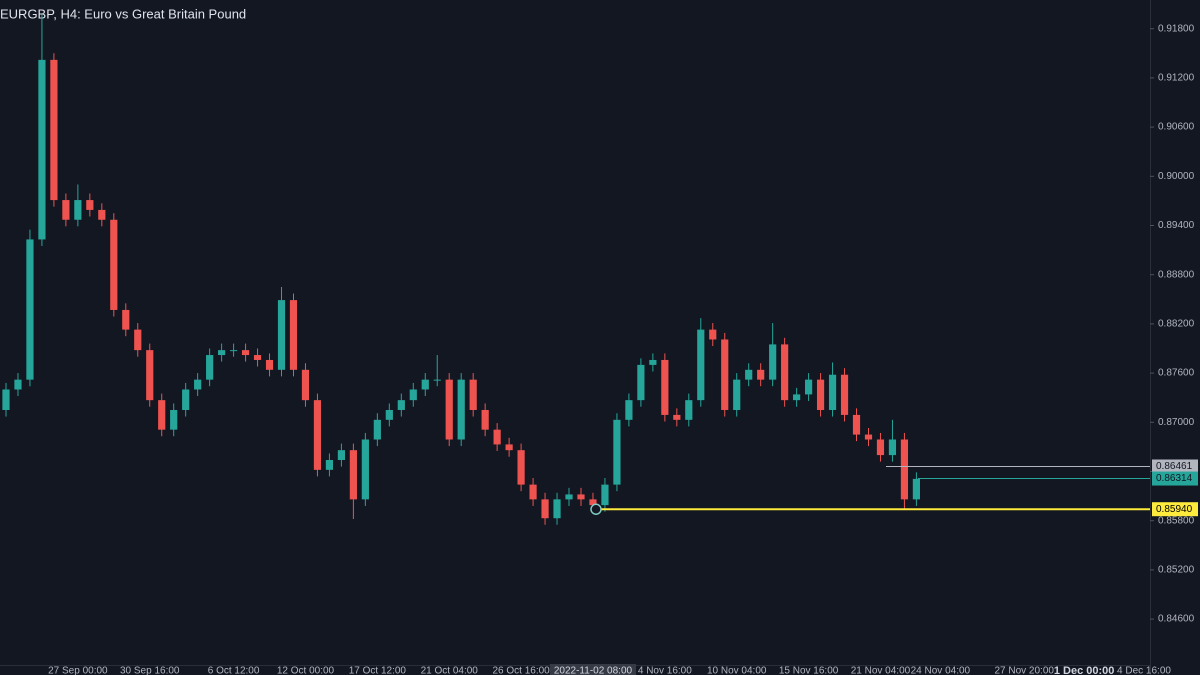  What do you see at coordinates (1176, 324) in the screenshot?
I see `y-tick-label: 0.88200` at bounding box center [1176, 324].